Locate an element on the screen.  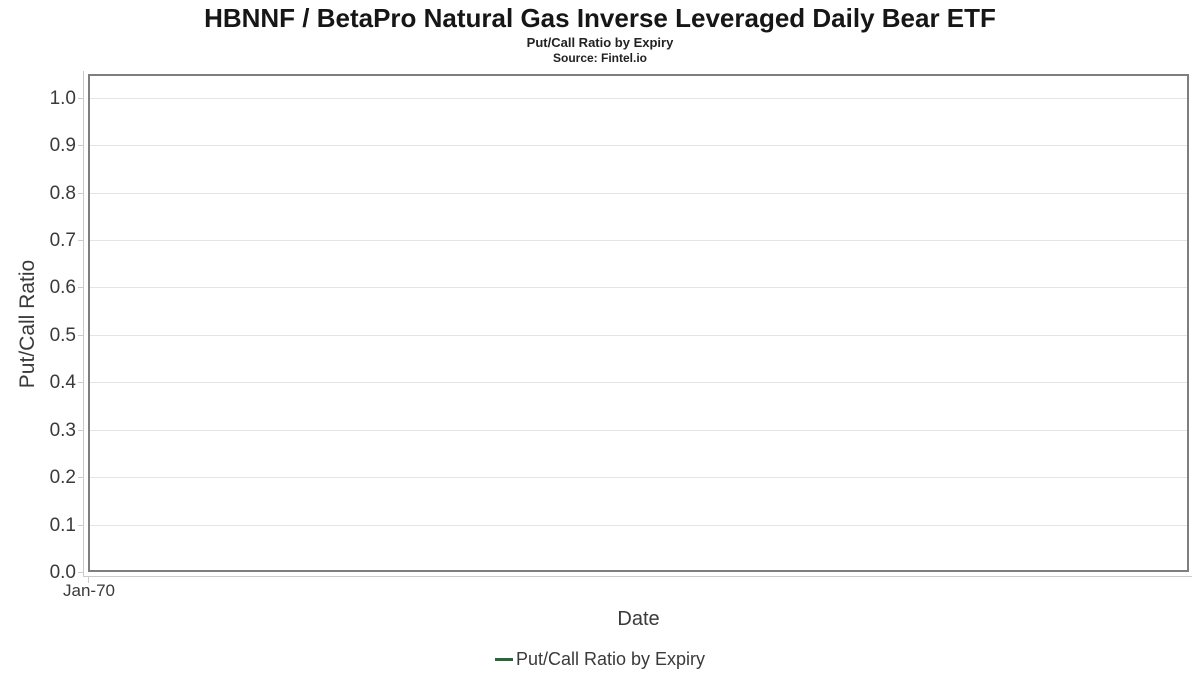
legend-item: Put/Call Ratio by Expiry is located at coordinates (600, 659).